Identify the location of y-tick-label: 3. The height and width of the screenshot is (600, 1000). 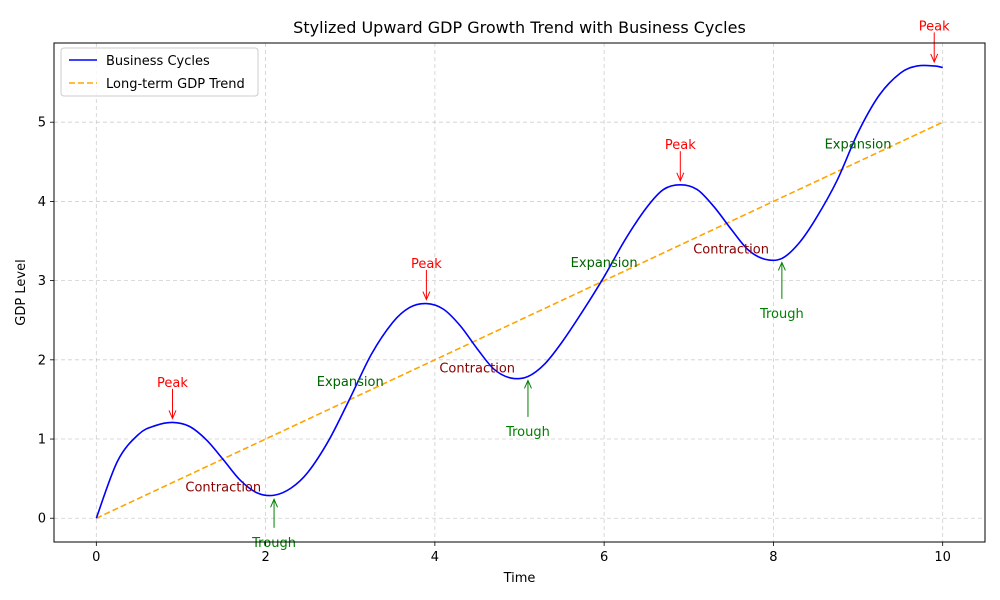
(42, 281).